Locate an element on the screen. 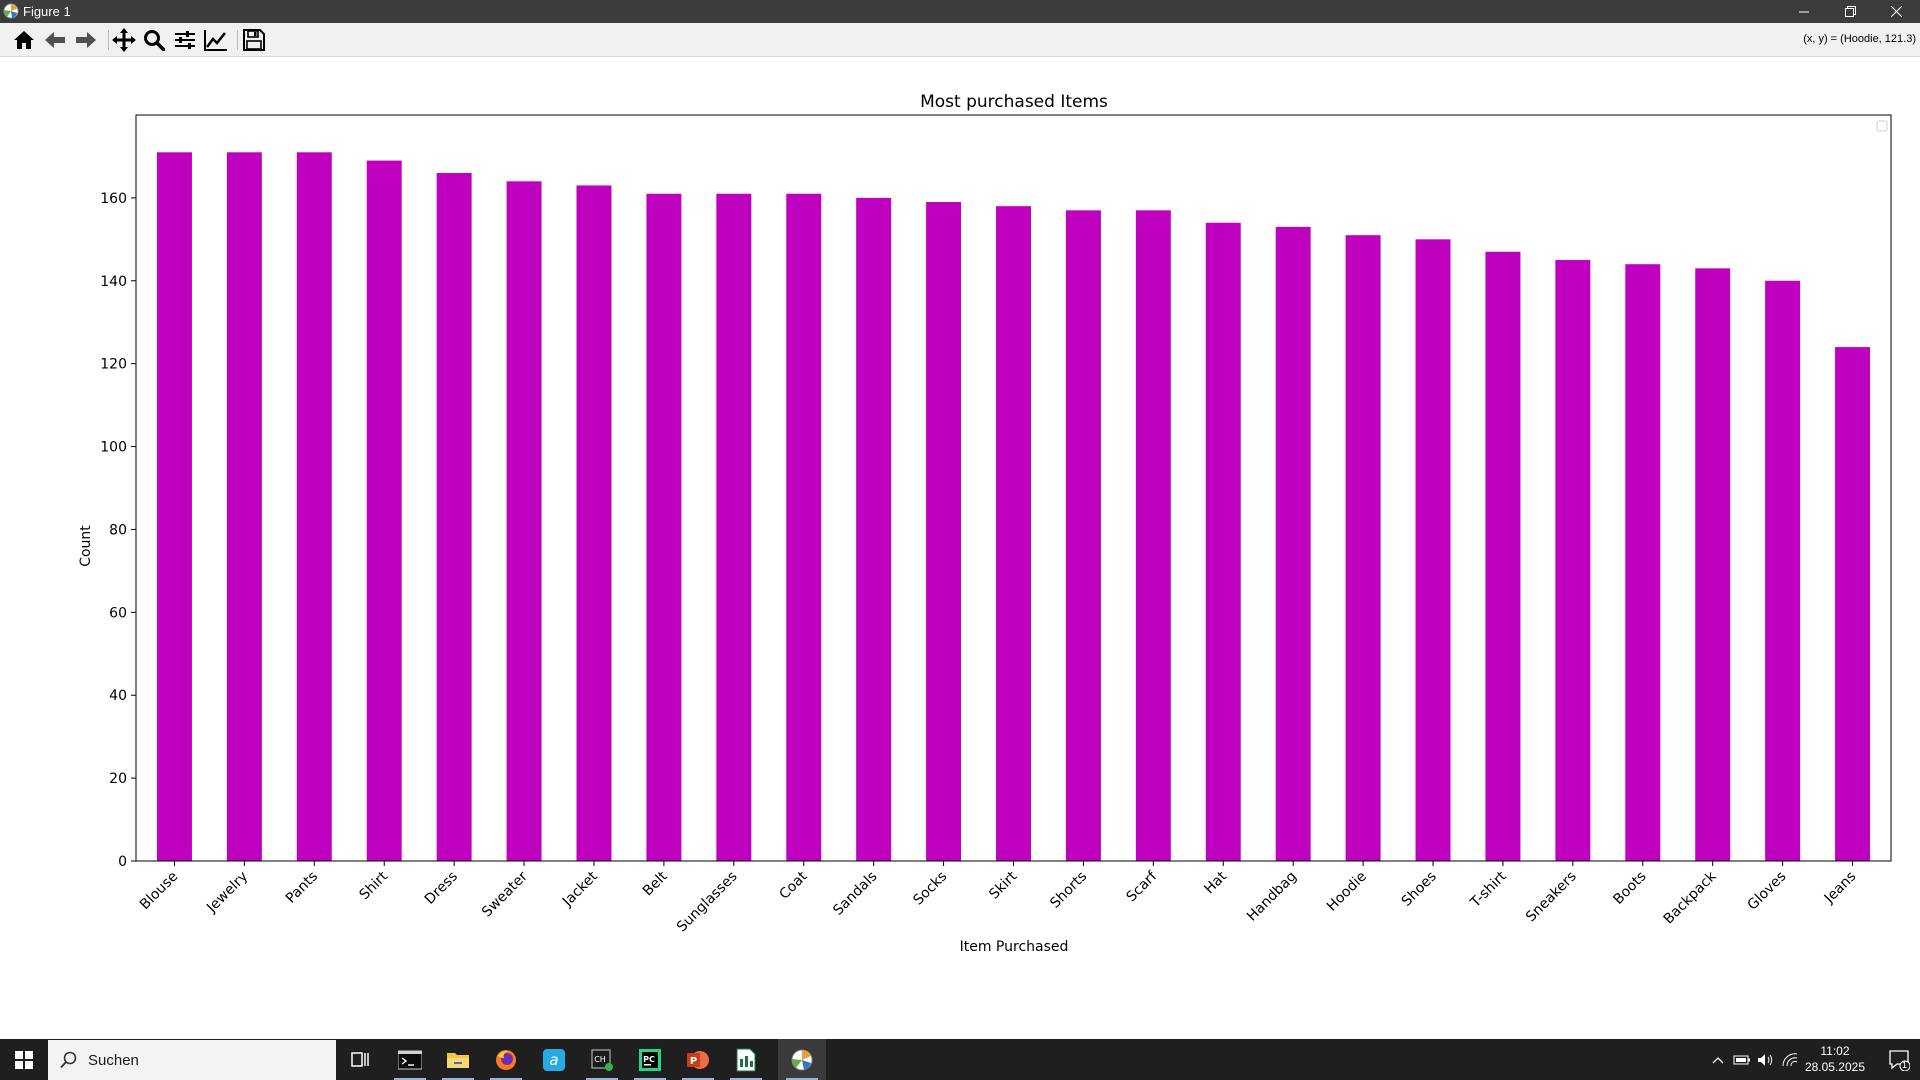  back-icon is located at coordinates (55, 40).